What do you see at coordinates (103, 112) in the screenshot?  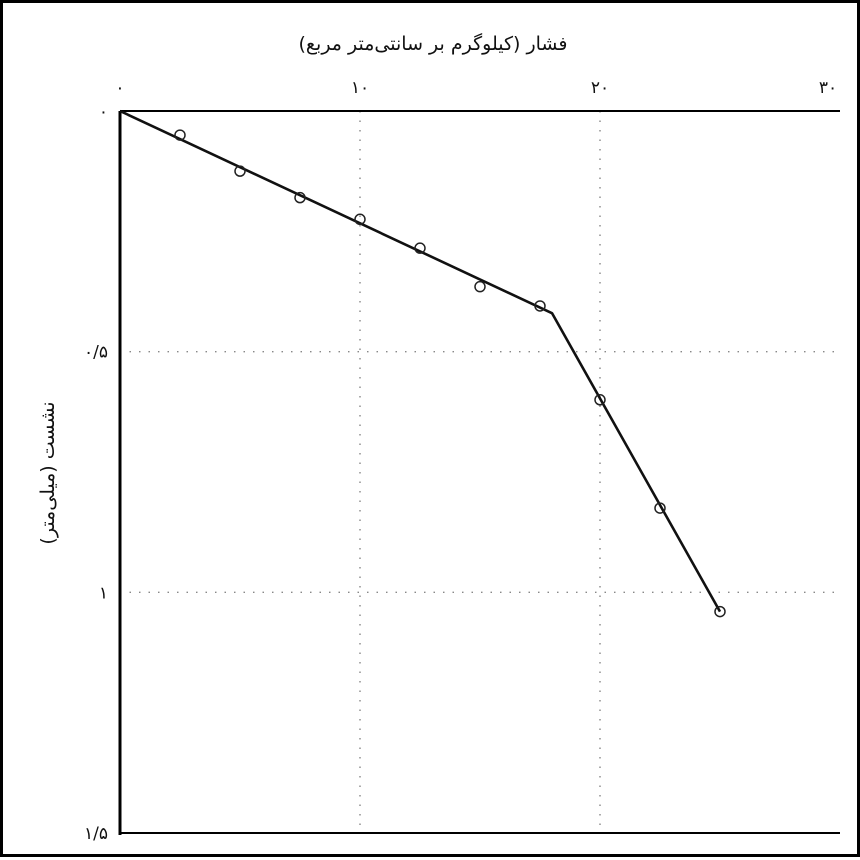 I see `y-tick-label: ۰` at bounding box center [103, 112].